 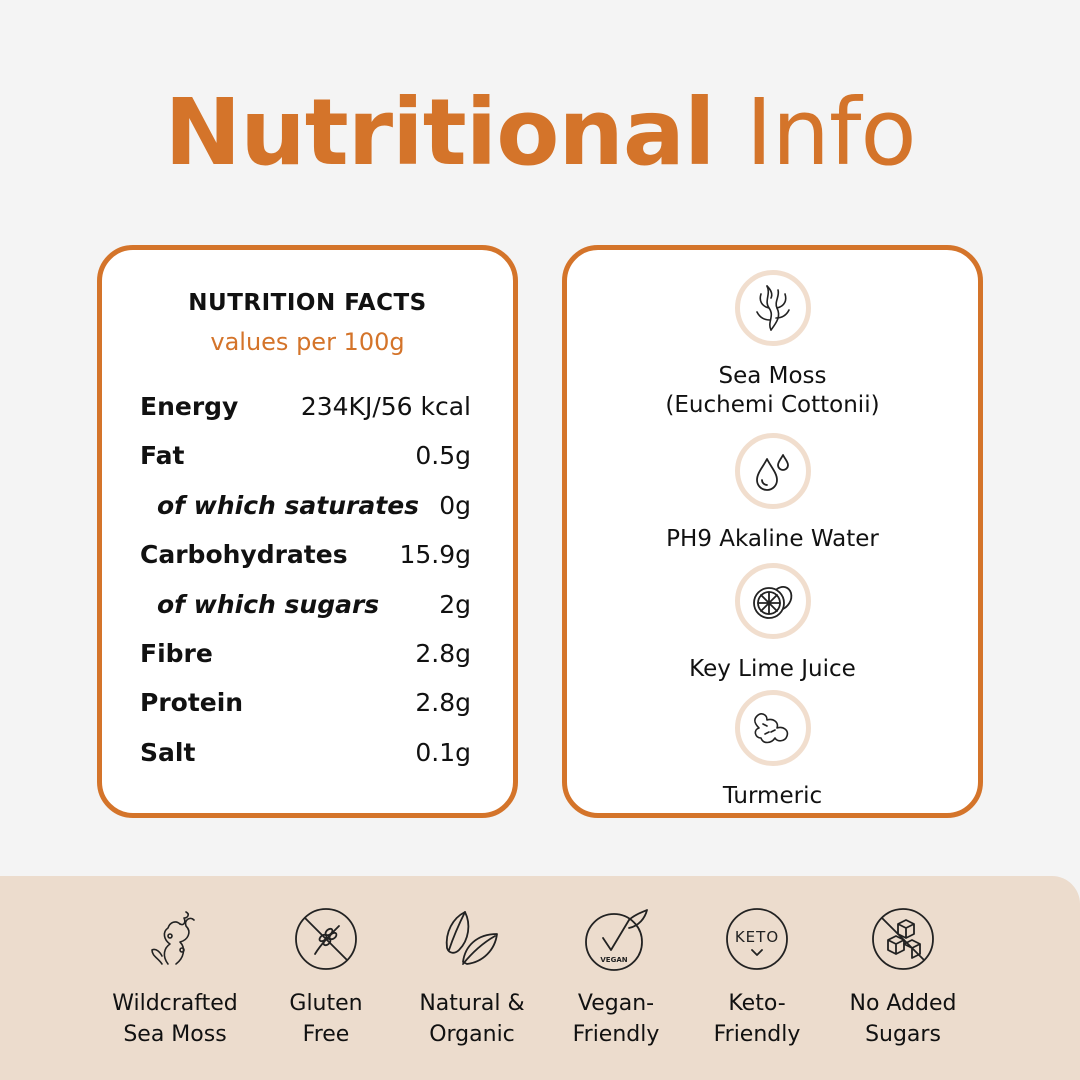 What do you see at coordinates (772, 308) in the screenshot?
I see `seaweed-icon` at bounding box center [772, 308].